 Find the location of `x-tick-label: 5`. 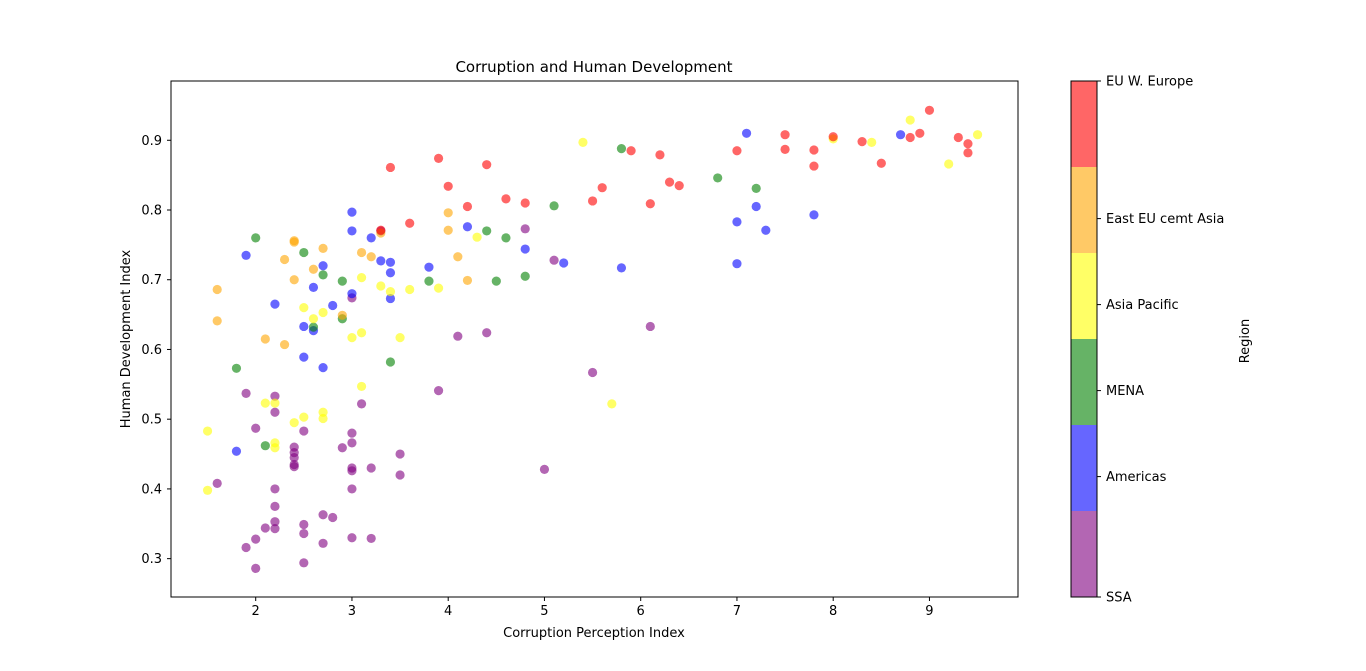

x-tick-label: 5 is located at coordinates (544, 611).